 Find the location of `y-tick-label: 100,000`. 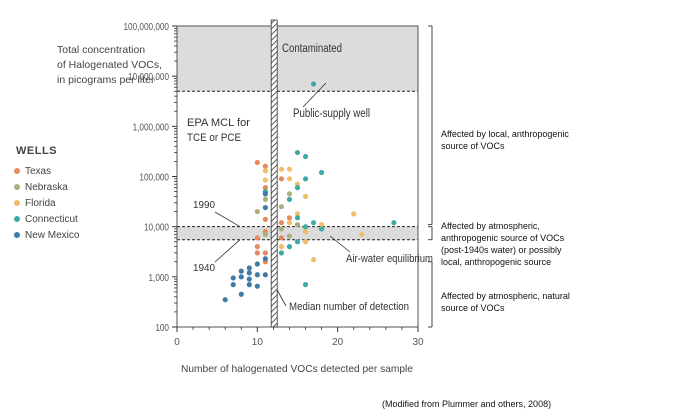

y-tick-label: 100,000 is located at coordinates (154, 177).